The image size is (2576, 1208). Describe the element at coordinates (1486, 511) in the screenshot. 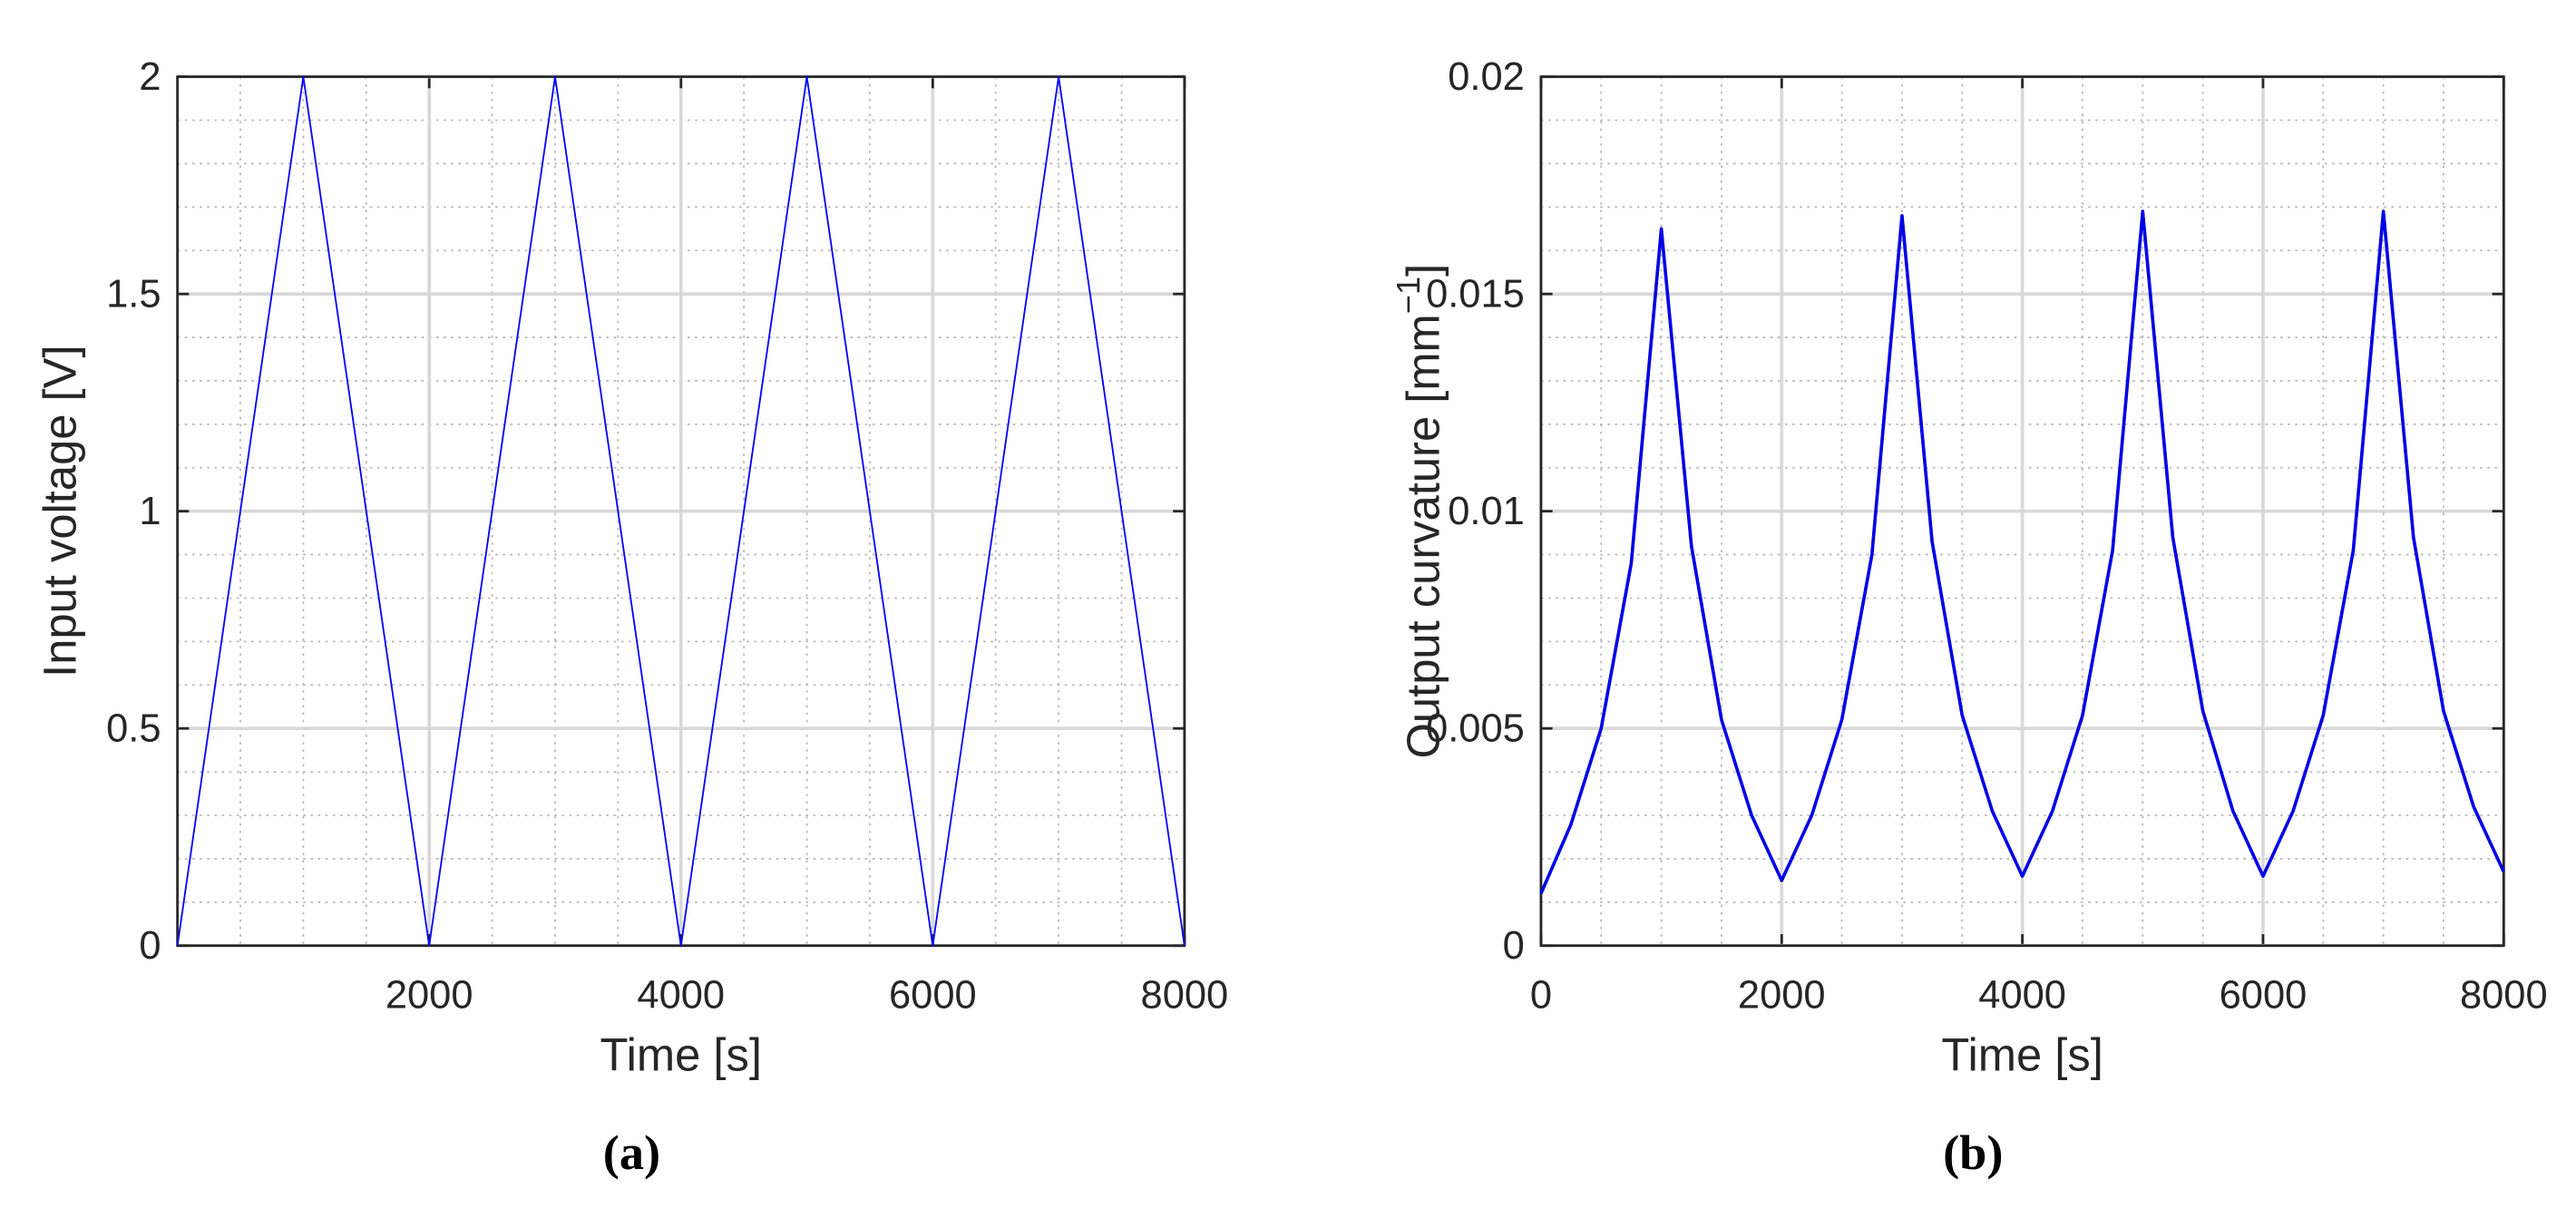

I see `y-tick-label: 0.01` at that location.